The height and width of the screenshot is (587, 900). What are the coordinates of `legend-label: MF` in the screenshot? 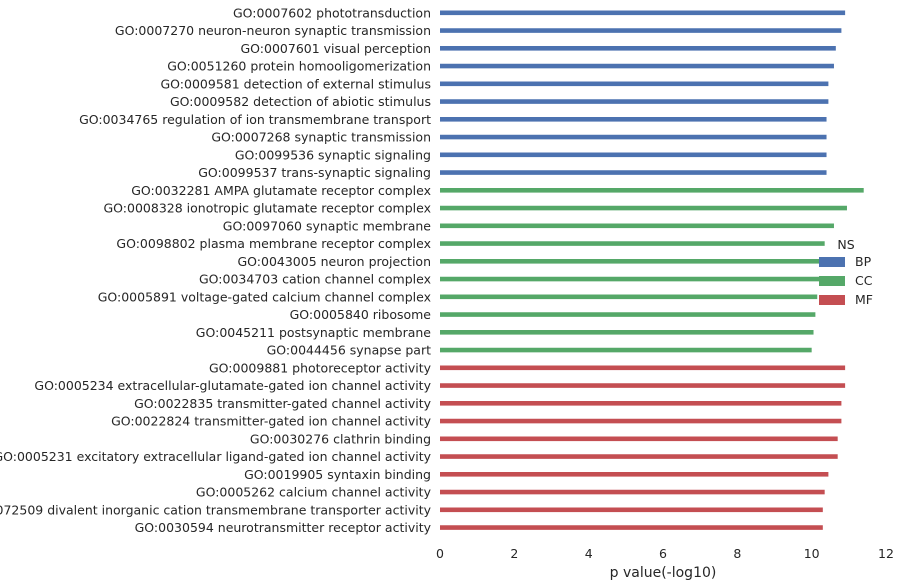 It's located at (864, 299).